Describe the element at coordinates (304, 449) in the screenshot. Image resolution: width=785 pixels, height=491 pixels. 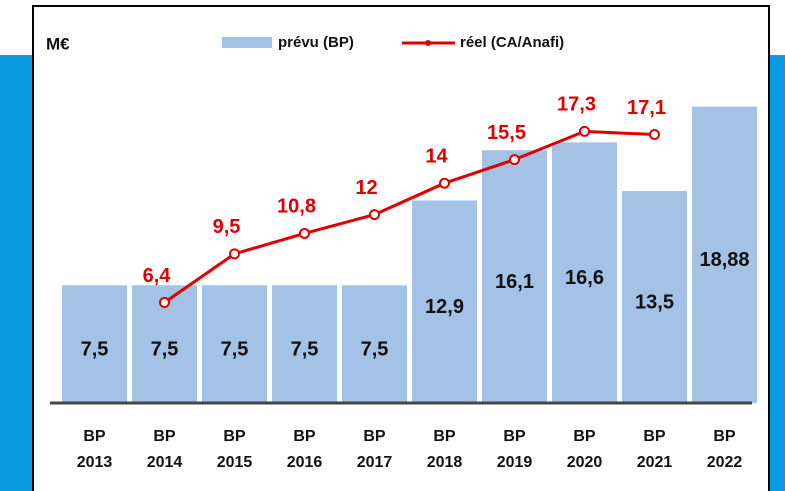
I see `x-tick-label: BP 2016` at that location.